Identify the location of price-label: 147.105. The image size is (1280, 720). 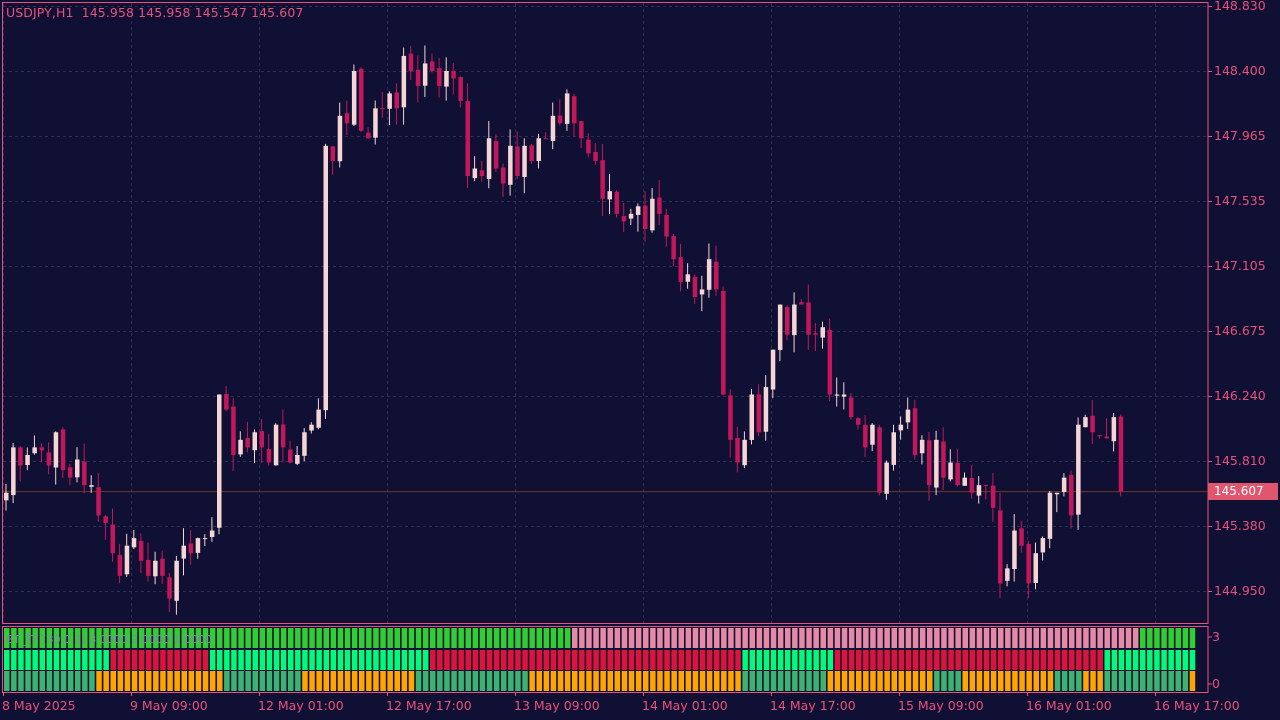
(1240, 265).